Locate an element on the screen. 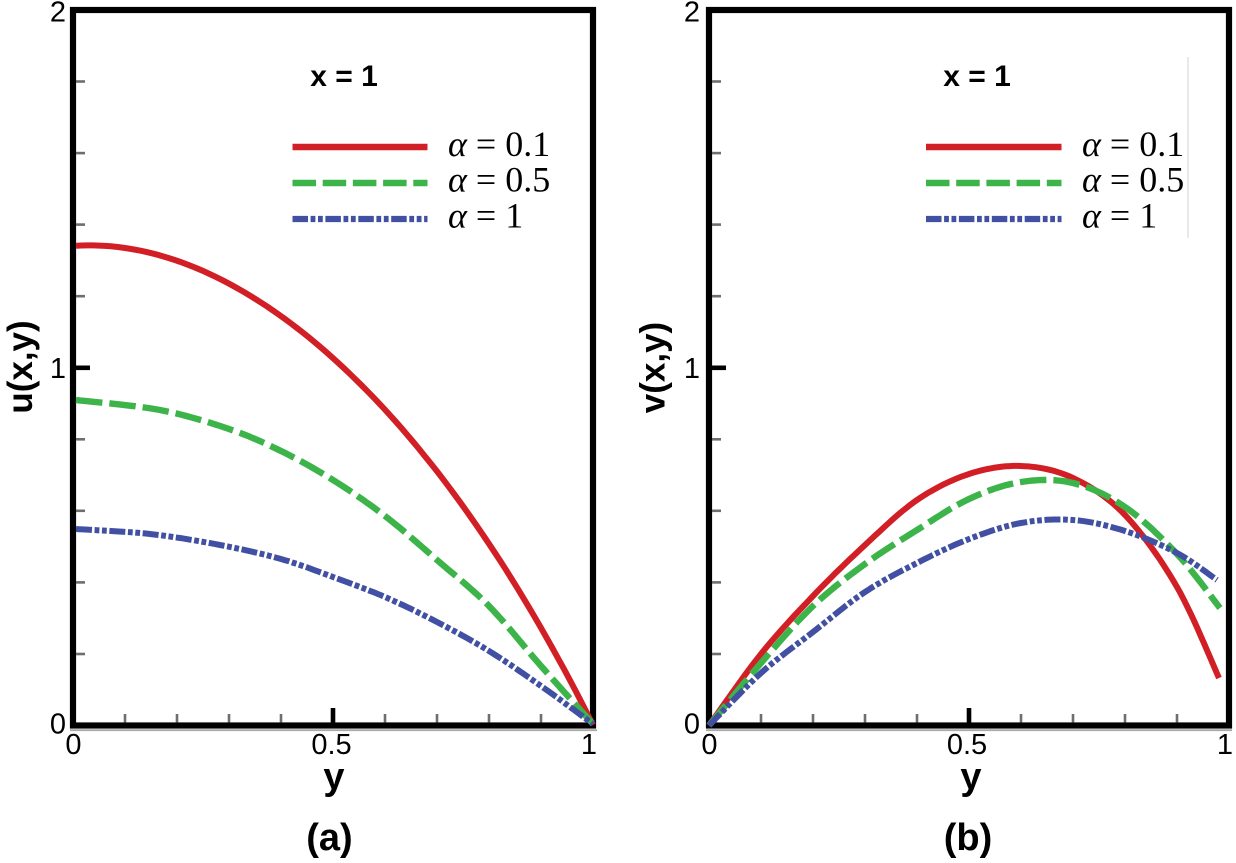 This screenshot has height=863, width=1236. svg-text: v(x,y) is located at coordinates (653, 367).